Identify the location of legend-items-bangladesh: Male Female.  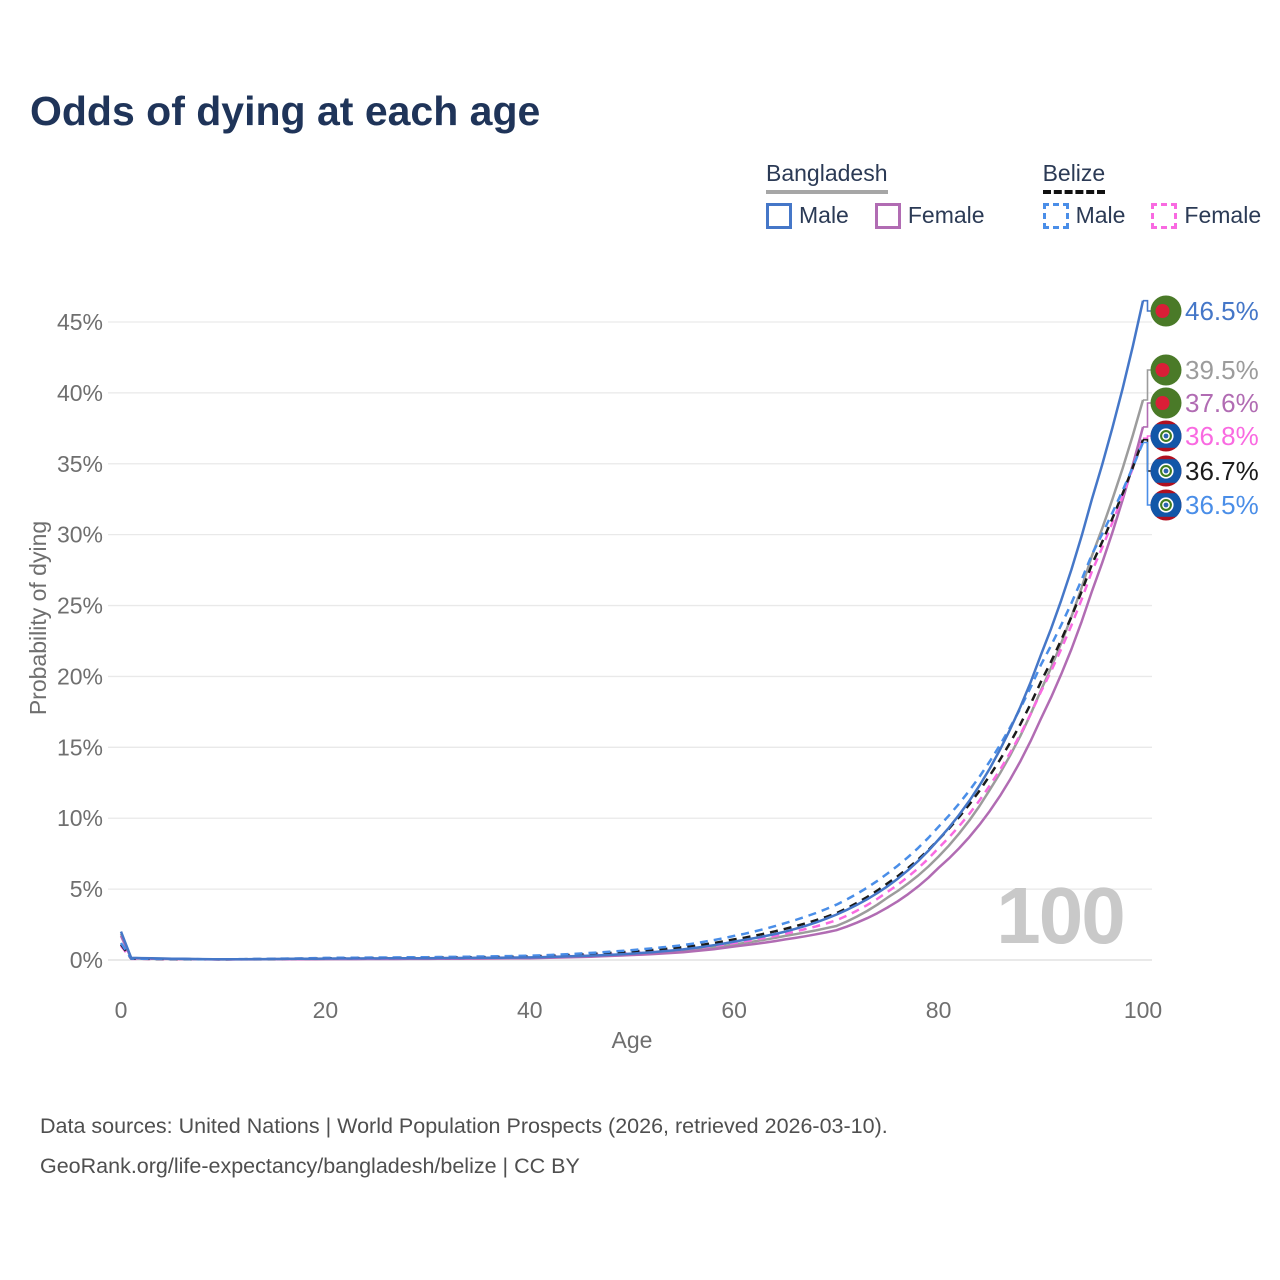
(875, 215).